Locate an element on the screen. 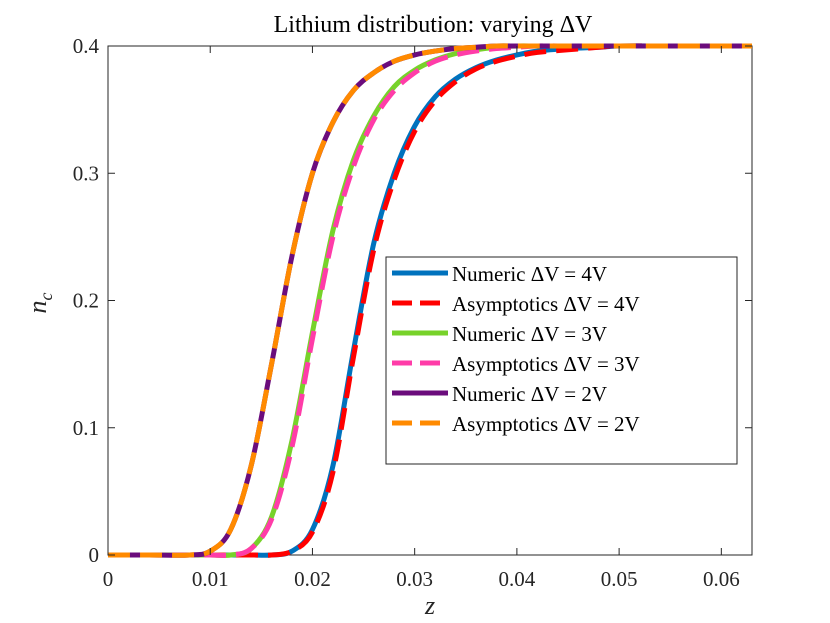 The image size is (830, 623). x-tick-label: 0 is located at coordinates (108, 579).